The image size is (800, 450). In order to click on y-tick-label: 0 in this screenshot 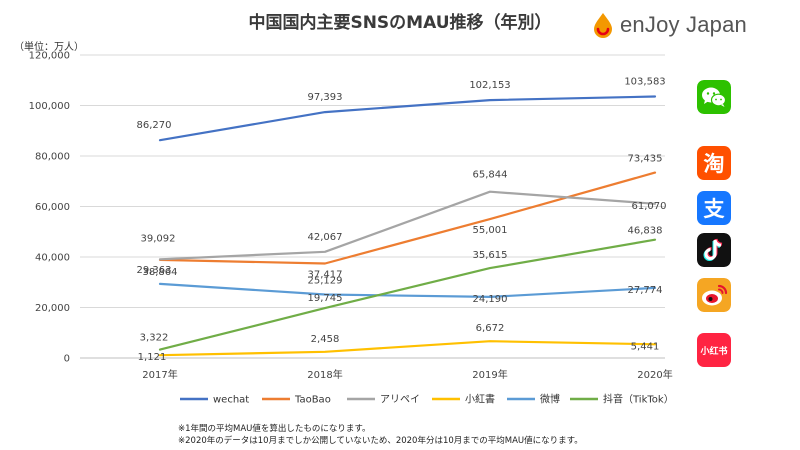, I will do `click(67, 359)`.